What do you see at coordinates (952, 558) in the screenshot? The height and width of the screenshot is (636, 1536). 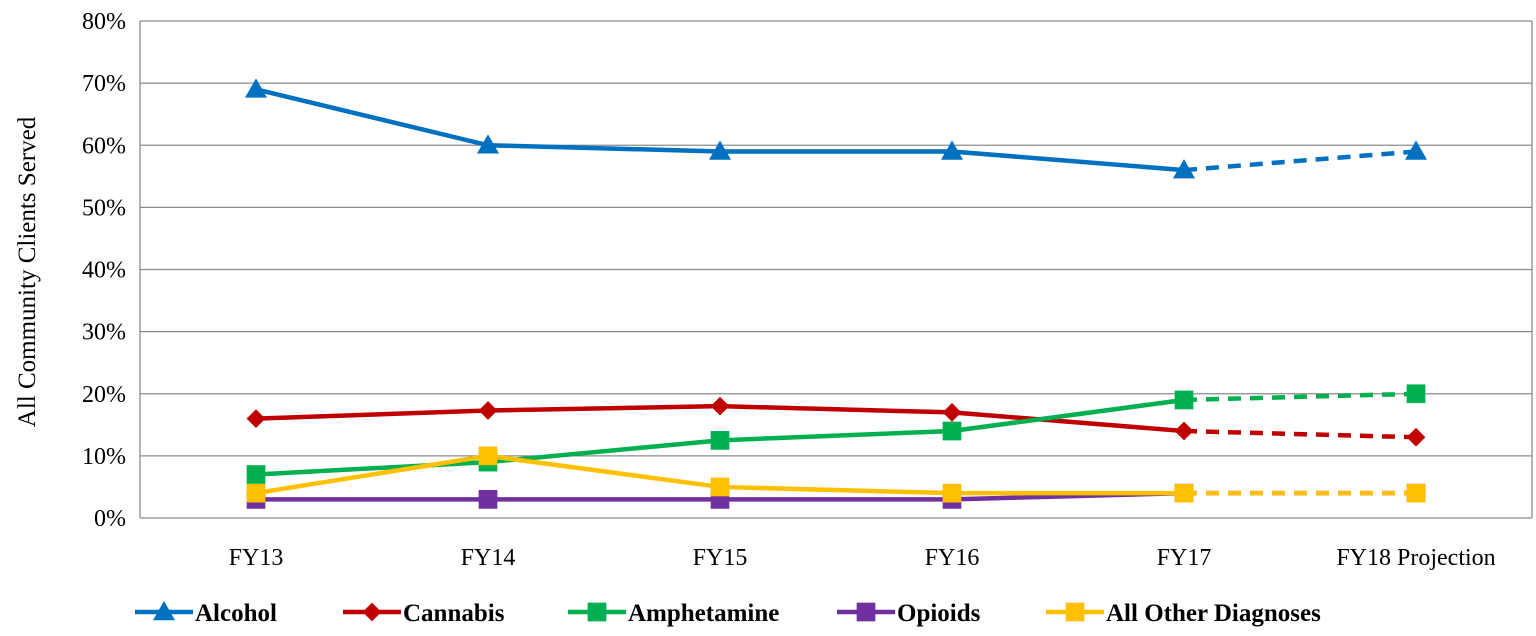 I see `x-tick-label: FY16` at bounding box center [952, 558].